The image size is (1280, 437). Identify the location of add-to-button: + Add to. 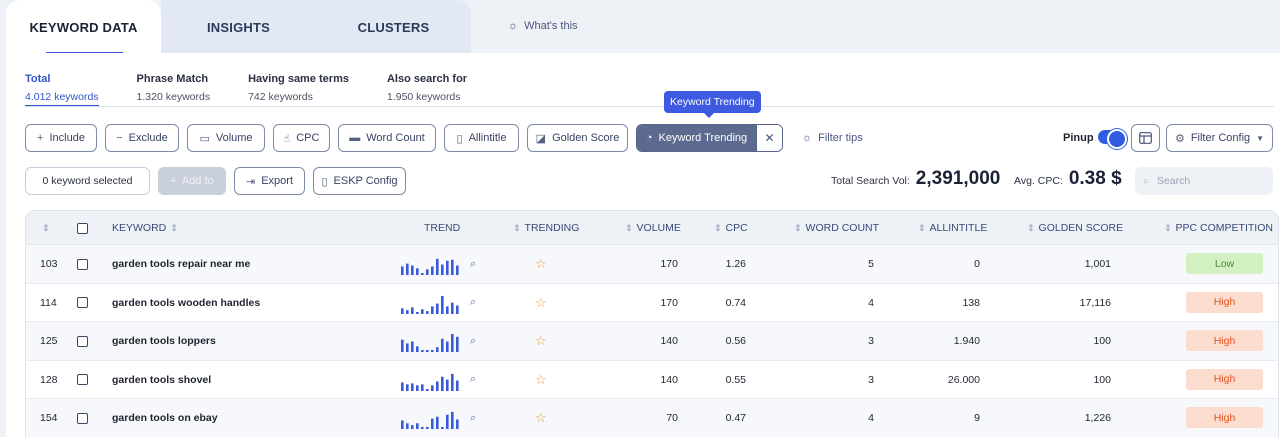
(192, 181).